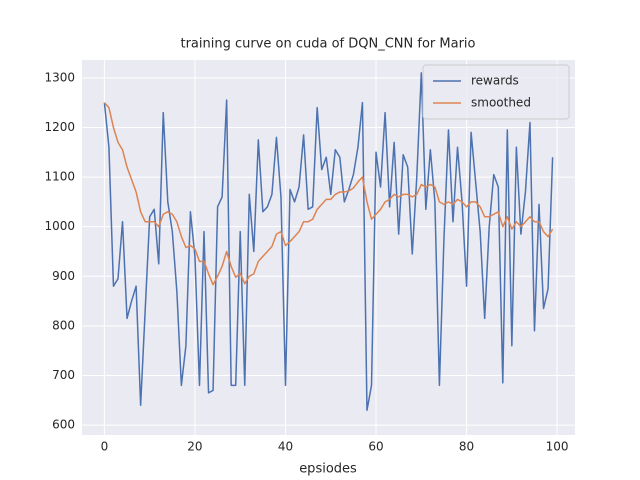 Image resolution: width=640 pixels, height=480 pixels. What do you see at coordinates (466, 447) in the screenshot?
I see `x-tick-label: 80` at bounding box center [466, 447].